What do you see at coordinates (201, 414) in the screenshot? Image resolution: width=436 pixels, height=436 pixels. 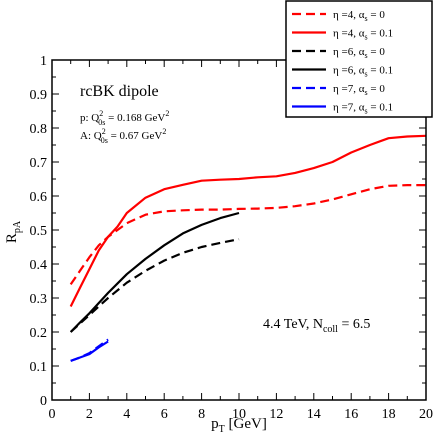 I see `x-tick-label: 8` at bounding box center [201, 414].